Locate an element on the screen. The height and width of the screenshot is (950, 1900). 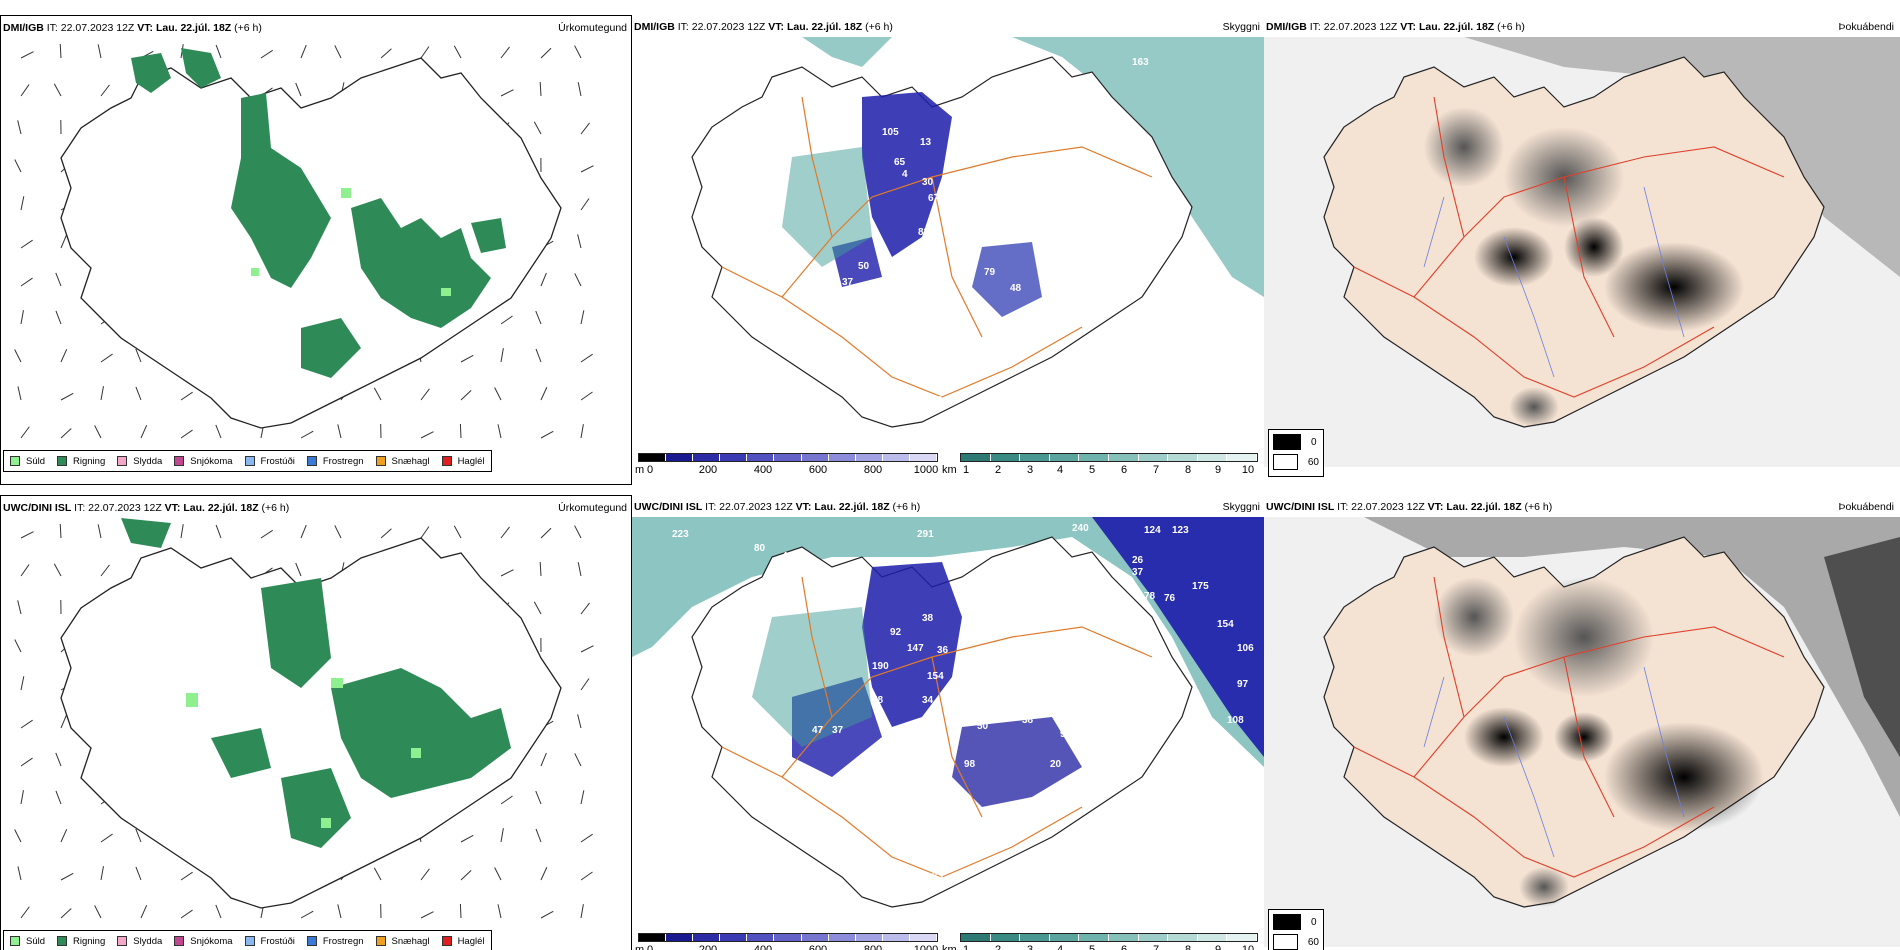
svg-text: 92 is located at coordinates (896, 632).